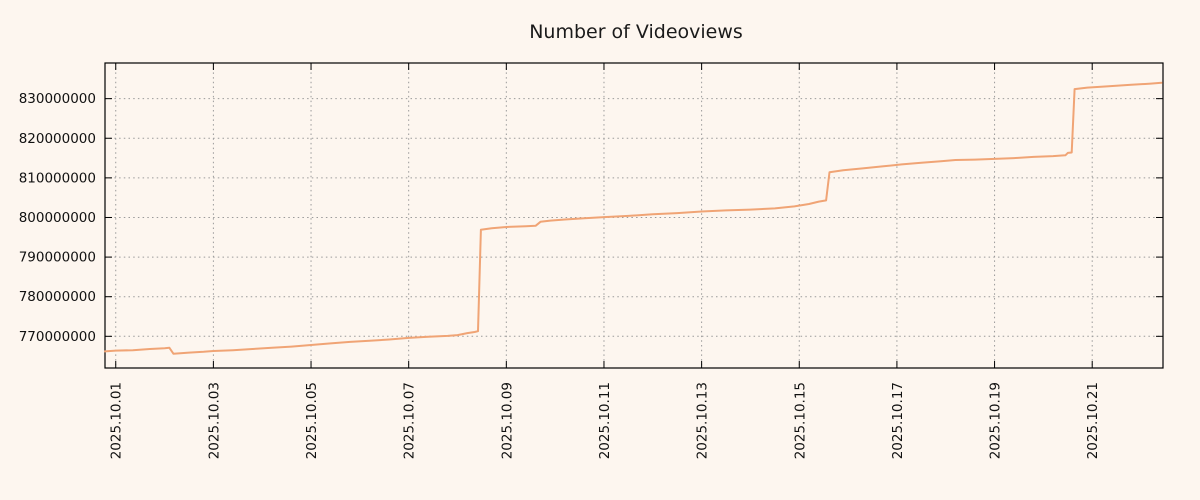  Describe the element at coordinates (57, 218) in the screenshot. I see `y-tick-label: 800000000` at that location.